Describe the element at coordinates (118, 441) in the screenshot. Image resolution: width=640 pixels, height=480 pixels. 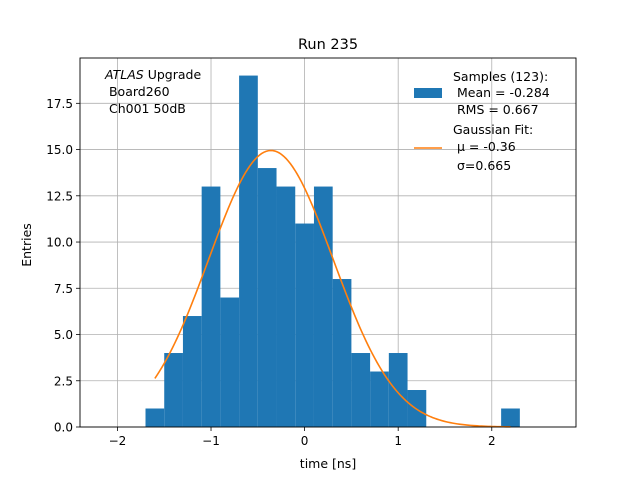
I see `x-tick-label: −2` at that location.